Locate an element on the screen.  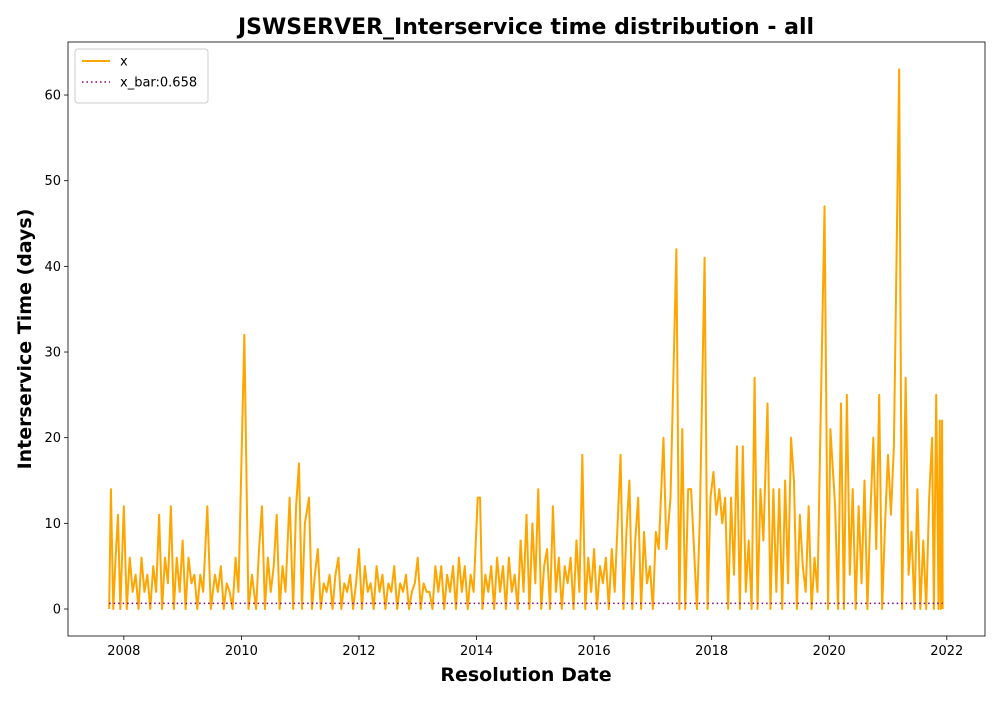
legend-label: x is located at coordinates (124, 62).